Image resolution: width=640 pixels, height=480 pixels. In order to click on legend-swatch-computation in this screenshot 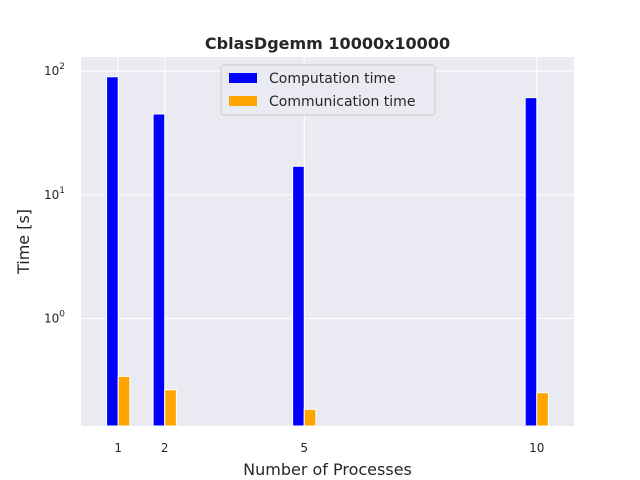, I will do `click(243, 78)`.